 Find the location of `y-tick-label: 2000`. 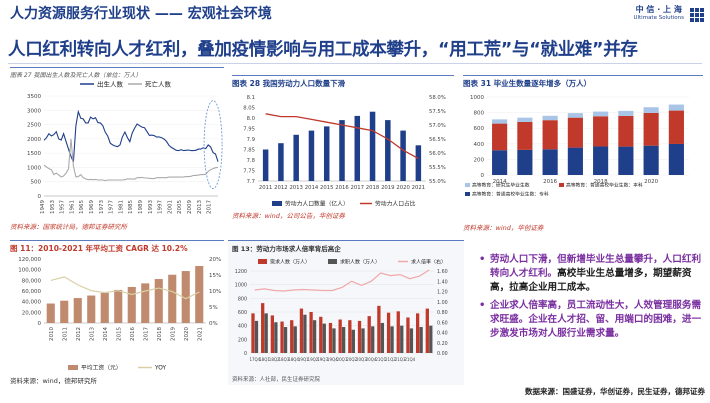

y-tick-label: 2000 is located at coordinates (34, 140).